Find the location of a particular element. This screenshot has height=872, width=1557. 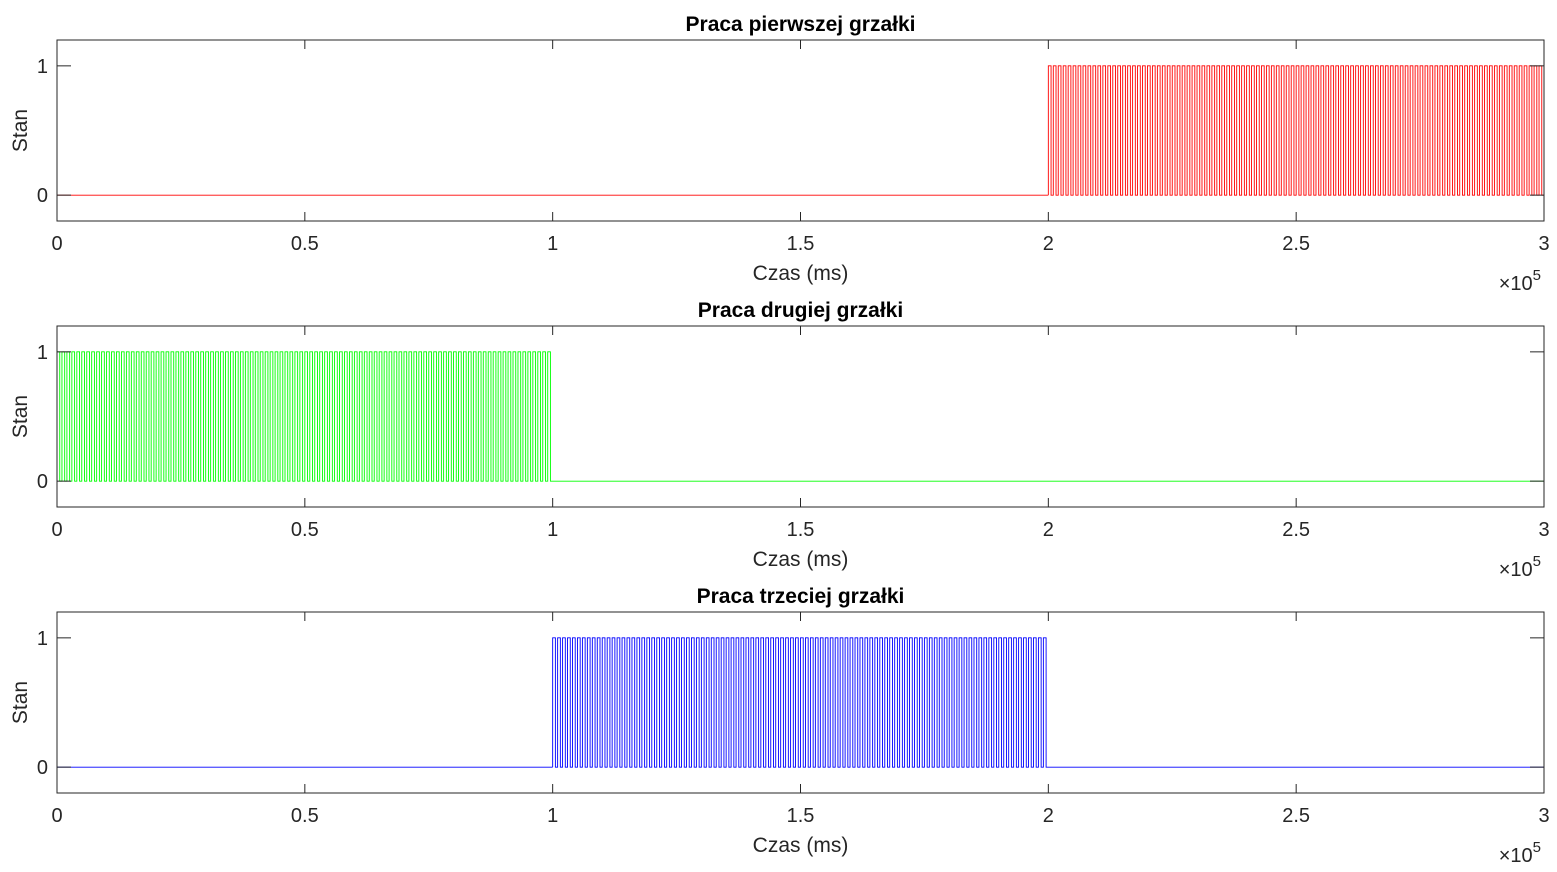

chart-title: Praca trzeciej grzałki is located at coordinates (801, 596).